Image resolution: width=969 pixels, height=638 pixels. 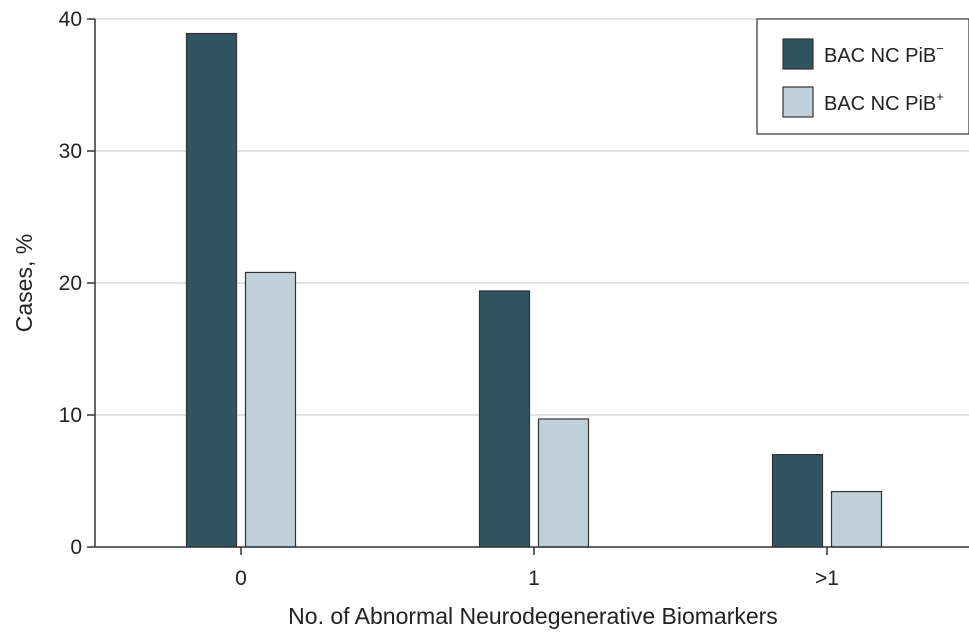 What do you see at coordinates (24, 283) in the screenshot?
I see `y-axis-title: Cases, %` at bounding box center [24, 283].